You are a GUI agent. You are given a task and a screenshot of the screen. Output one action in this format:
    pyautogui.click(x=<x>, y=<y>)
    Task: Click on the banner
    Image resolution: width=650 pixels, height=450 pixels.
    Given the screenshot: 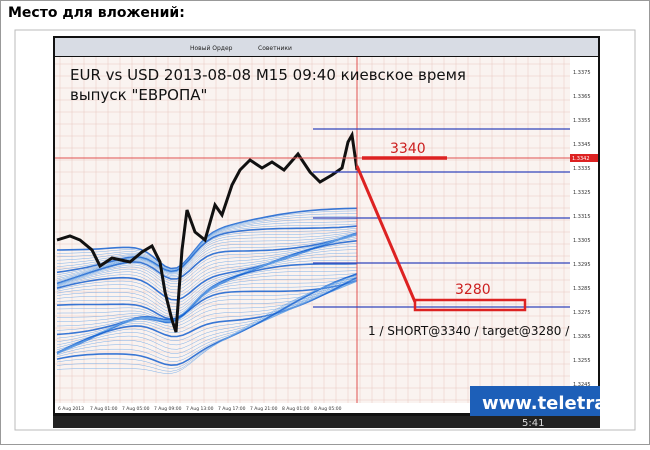 What is the action you would take?
    pyautogui.click(x=535, y=401)
    